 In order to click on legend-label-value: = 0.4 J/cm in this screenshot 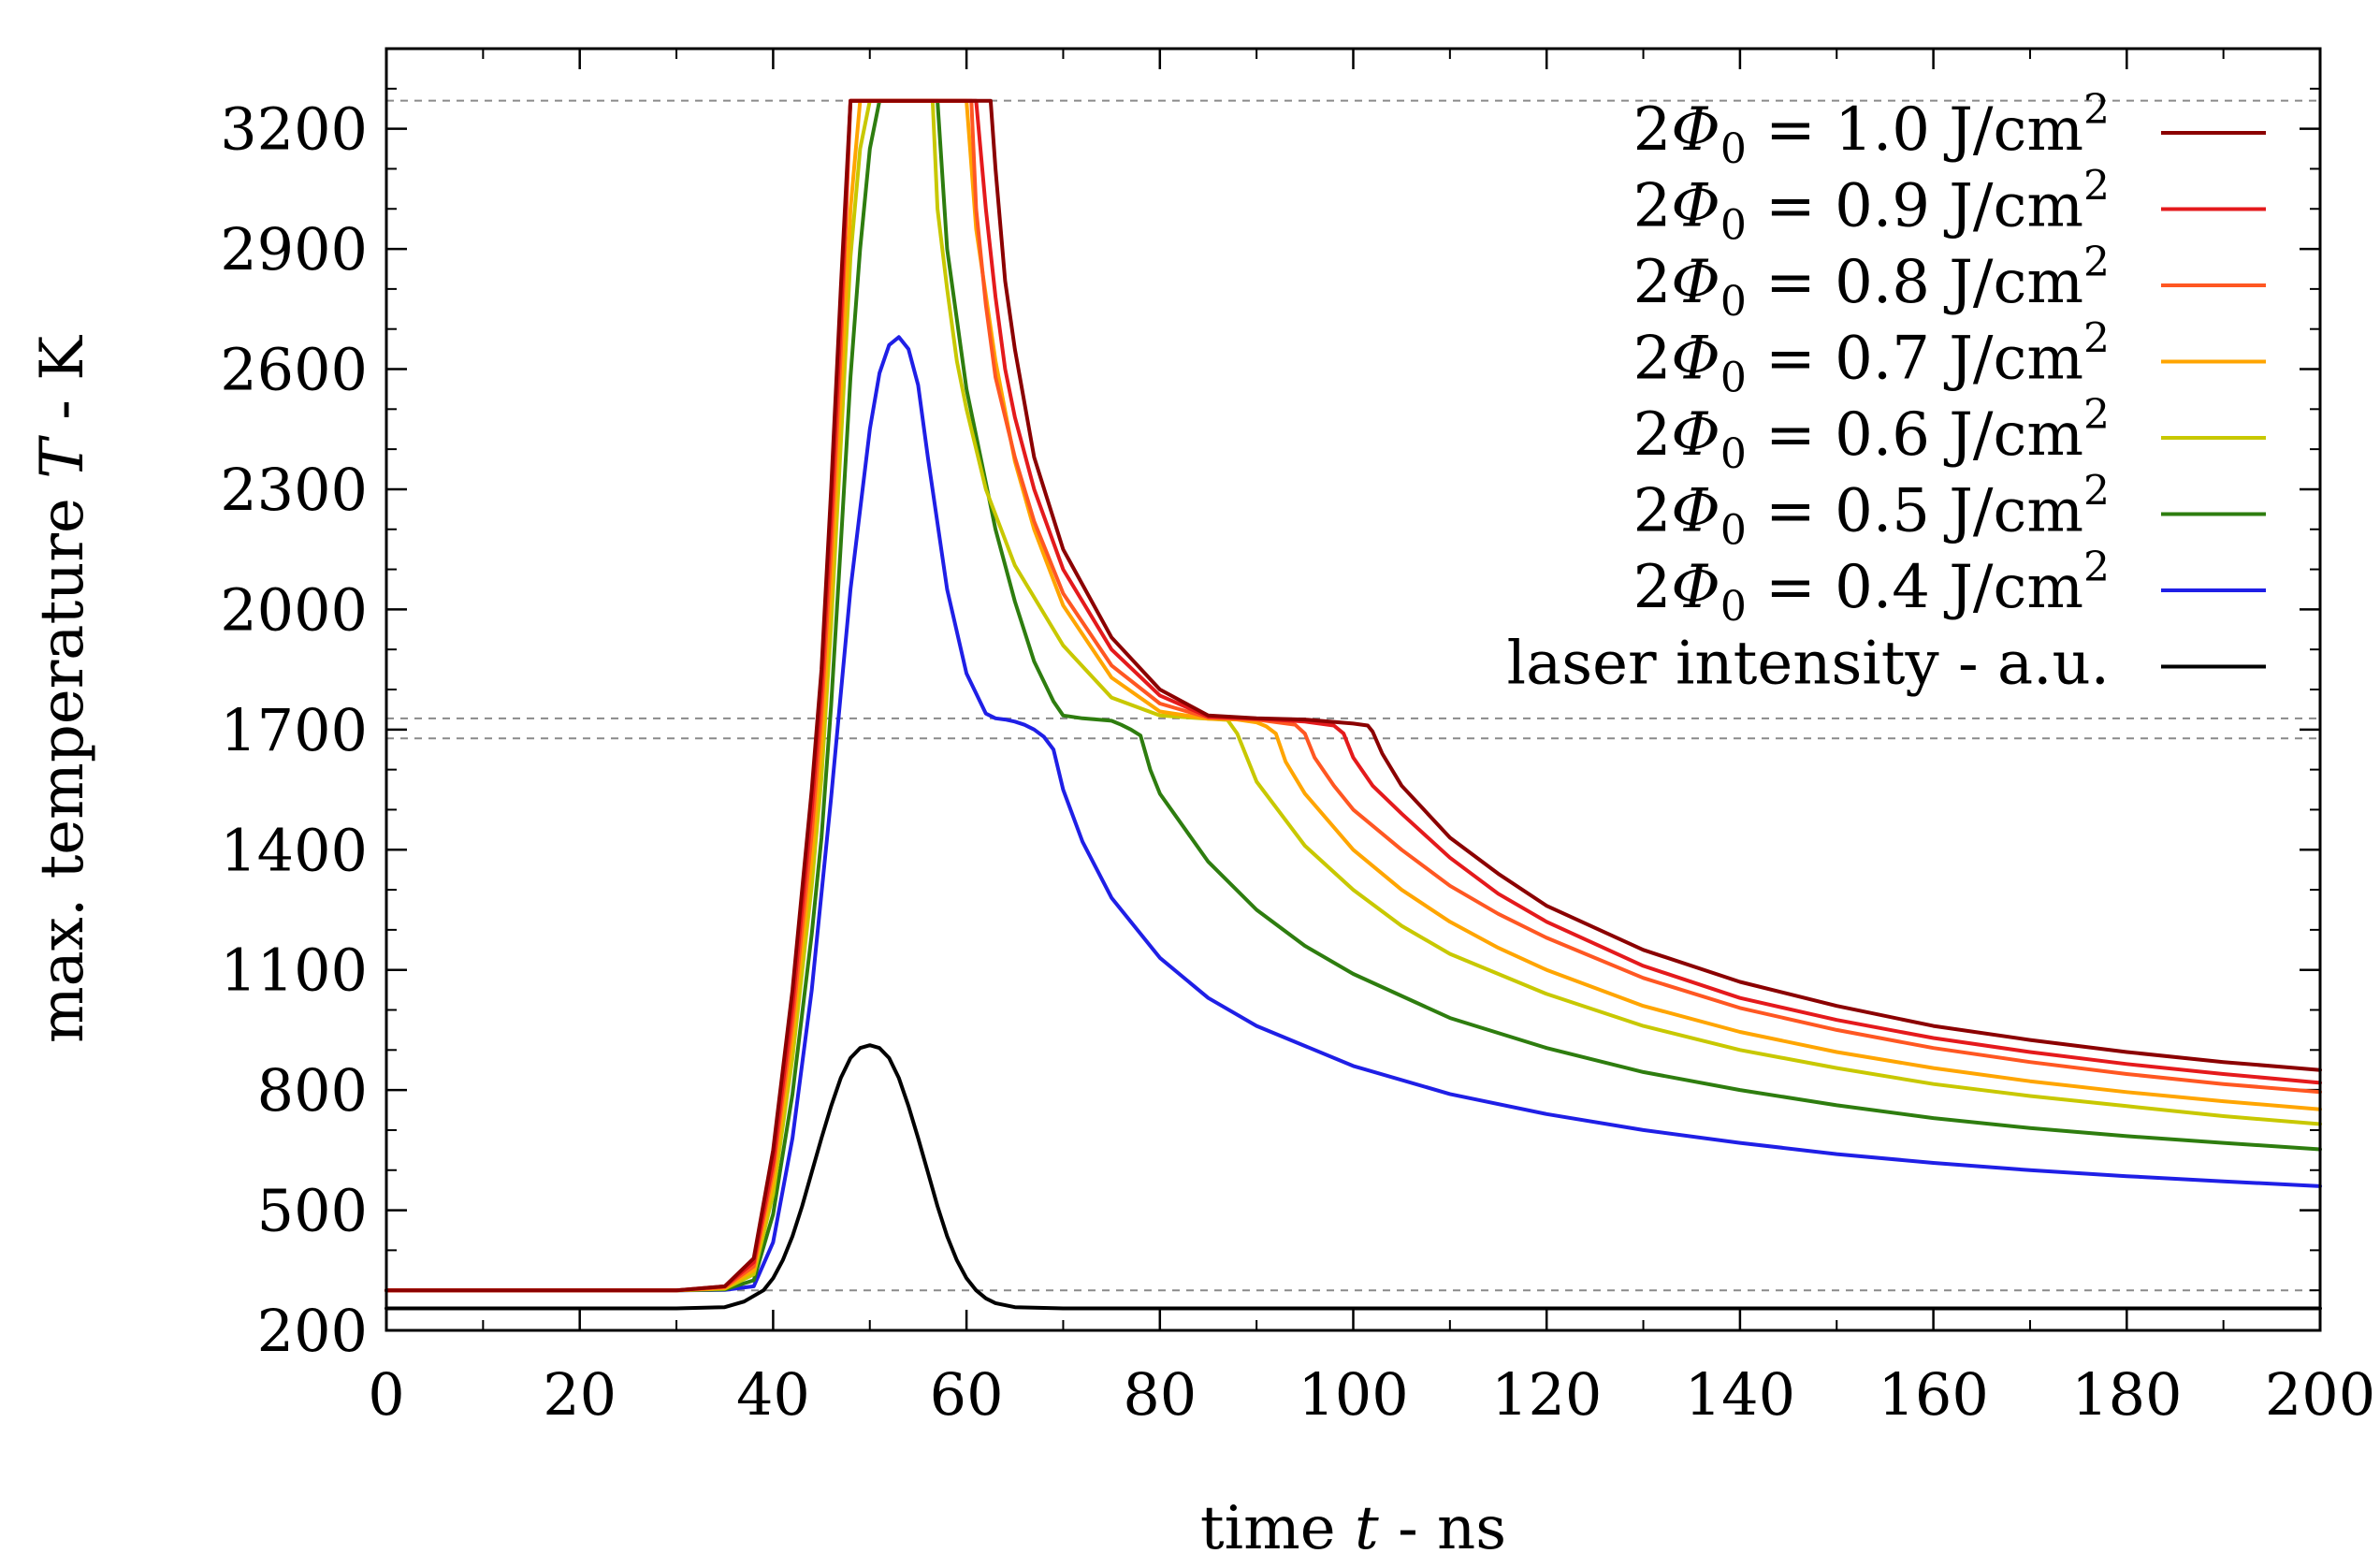, I will do `click(1915, 588)`.